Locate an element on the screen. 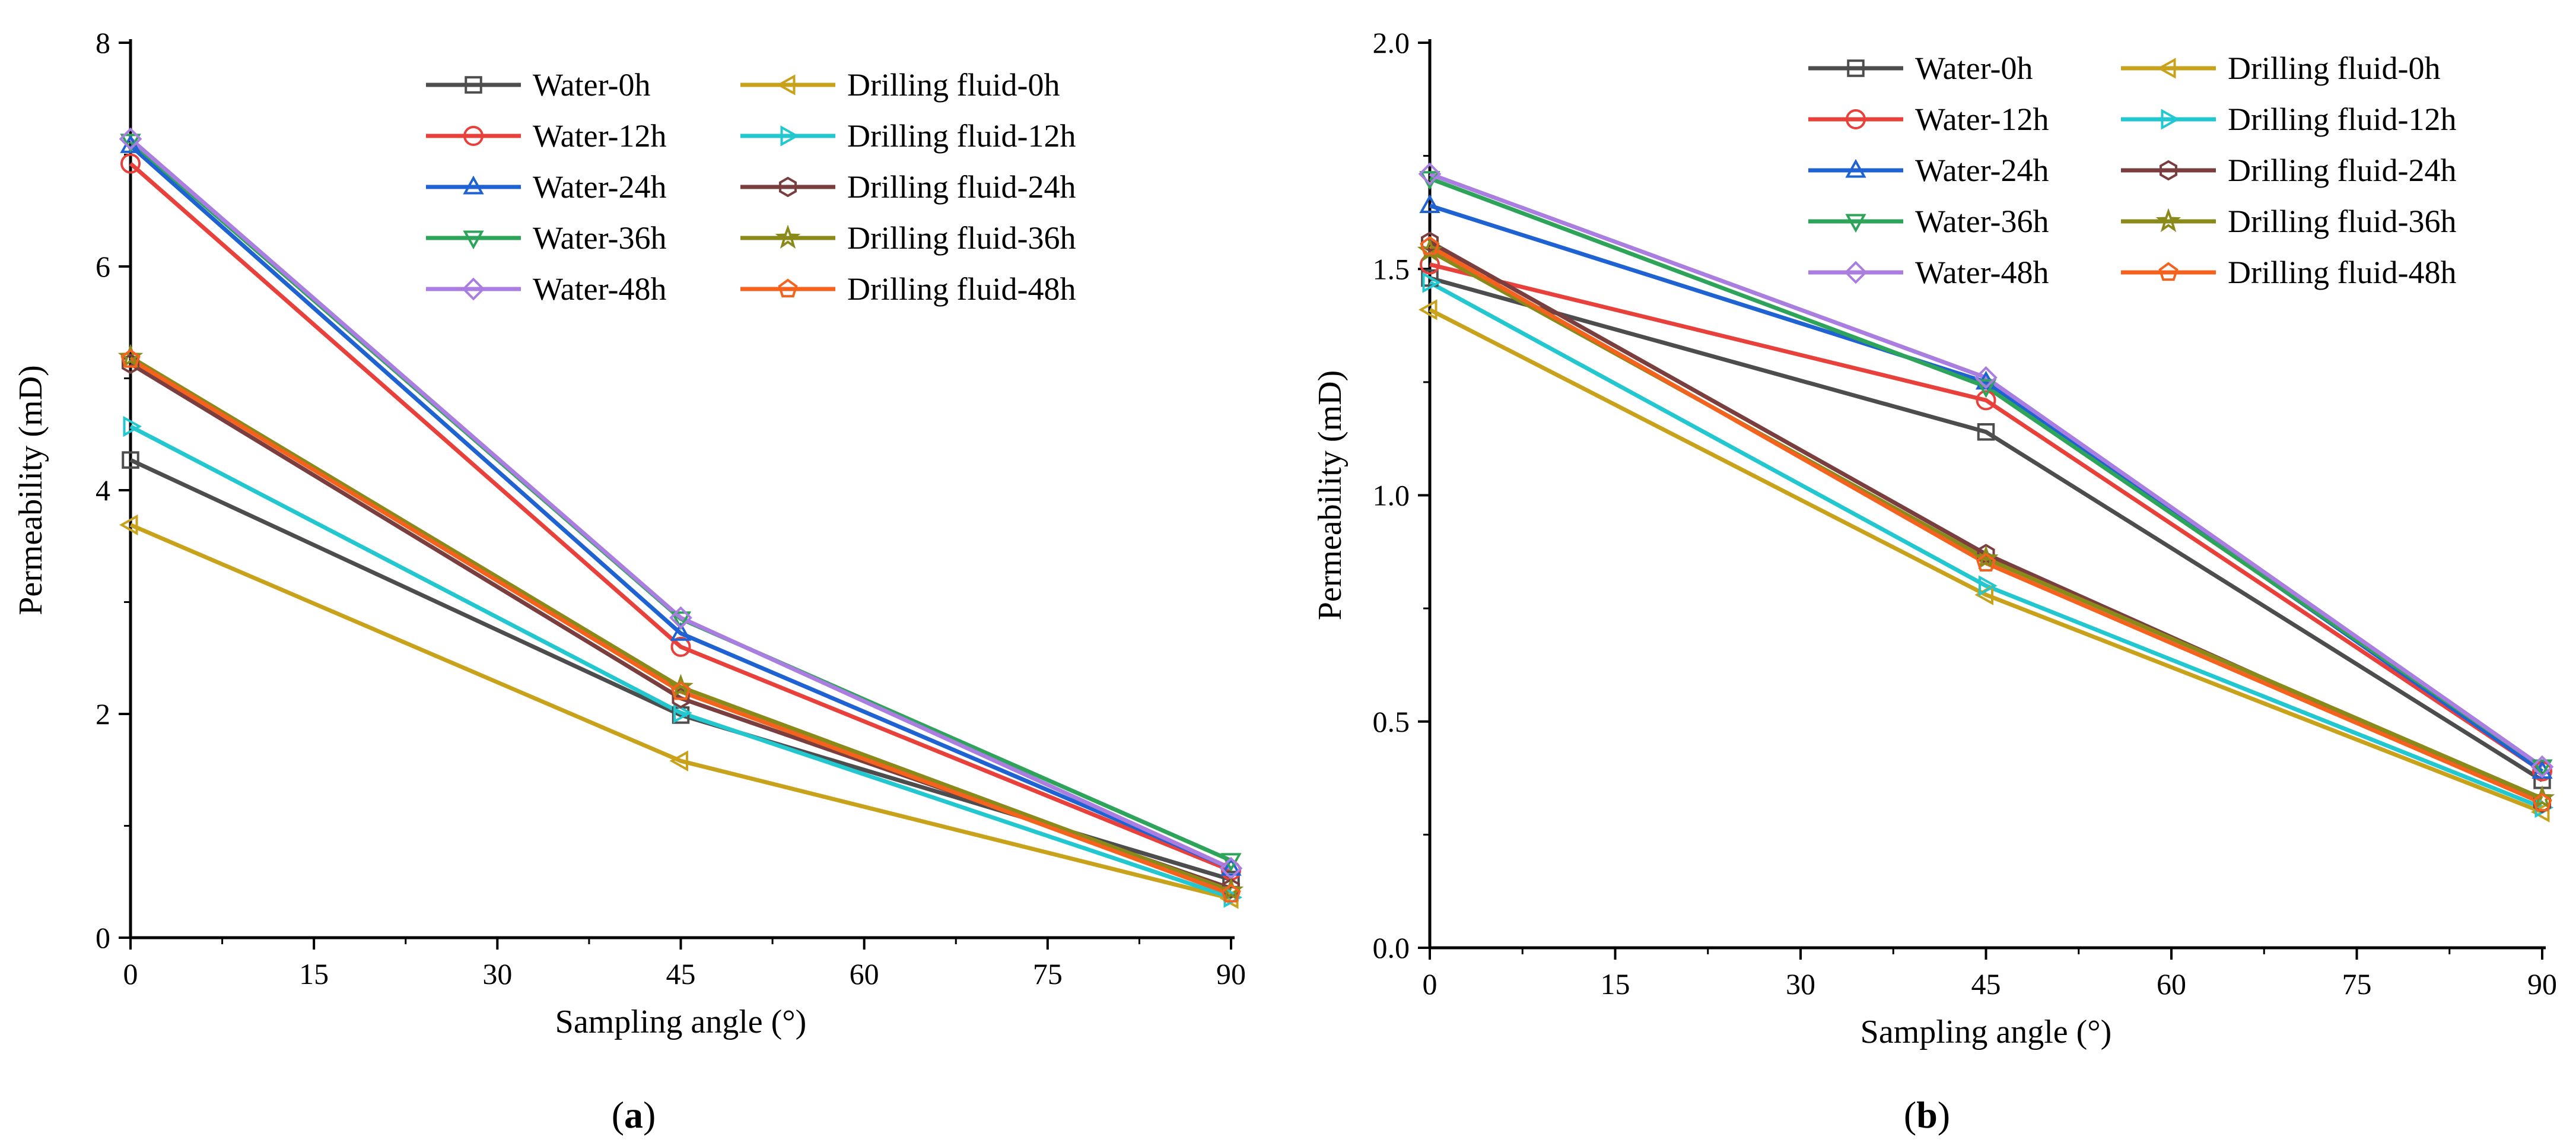 This screenshot has height=1146, width=2576. panel-b-x-tick-label: 60 is located at coordinates (2171, 984).